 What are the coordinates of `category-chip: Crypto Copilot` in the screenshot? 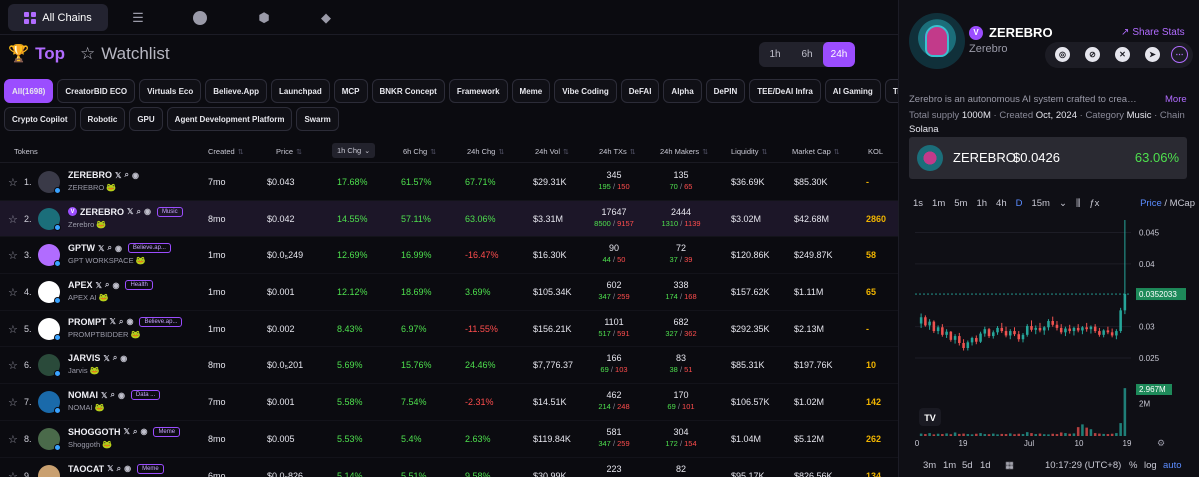 It's located at (40, 119).